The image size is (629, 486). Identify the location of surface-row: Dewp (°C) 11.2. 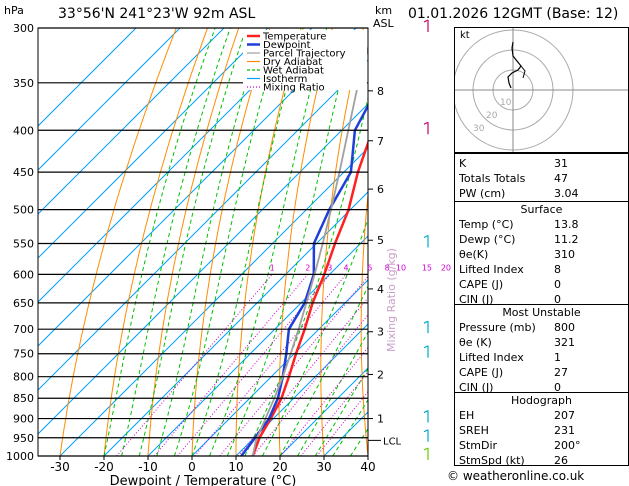
(519, 239).